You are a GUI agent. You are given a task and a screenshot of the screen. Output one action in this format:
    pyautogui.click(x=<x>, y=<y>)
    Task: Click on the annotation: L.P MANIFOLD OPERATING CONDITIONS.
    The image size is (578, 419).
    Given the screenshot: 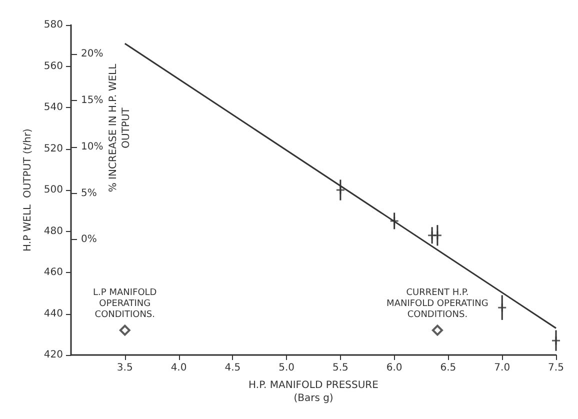 What is the action you would take?
    pyautogui.click(x=125, y=304)
    